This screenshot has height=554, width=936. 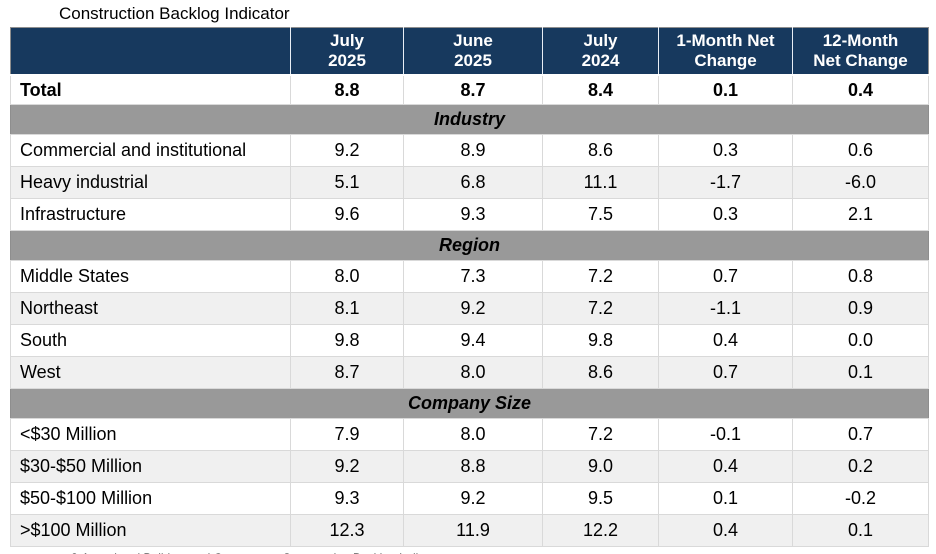 I want to click on section-band-industry: Industry, so click(x=469, y=119).